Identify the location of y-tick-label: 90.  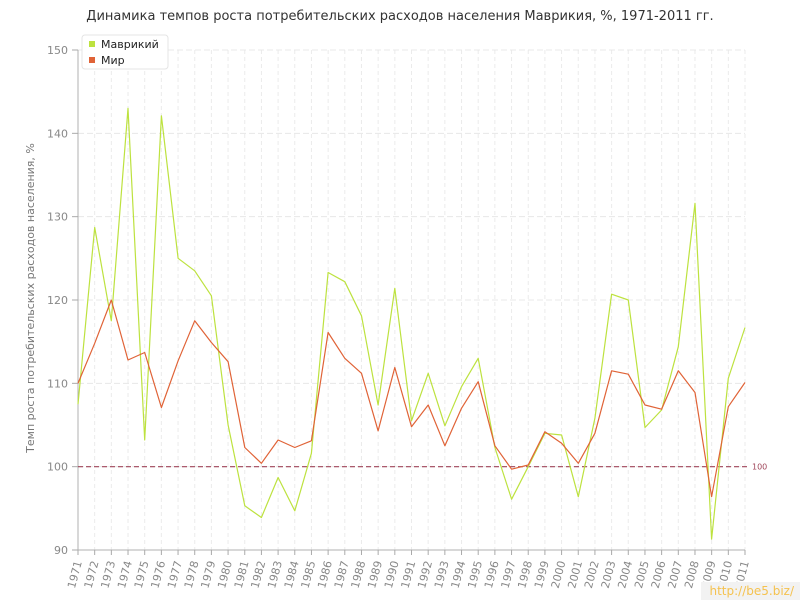
(61, 550).